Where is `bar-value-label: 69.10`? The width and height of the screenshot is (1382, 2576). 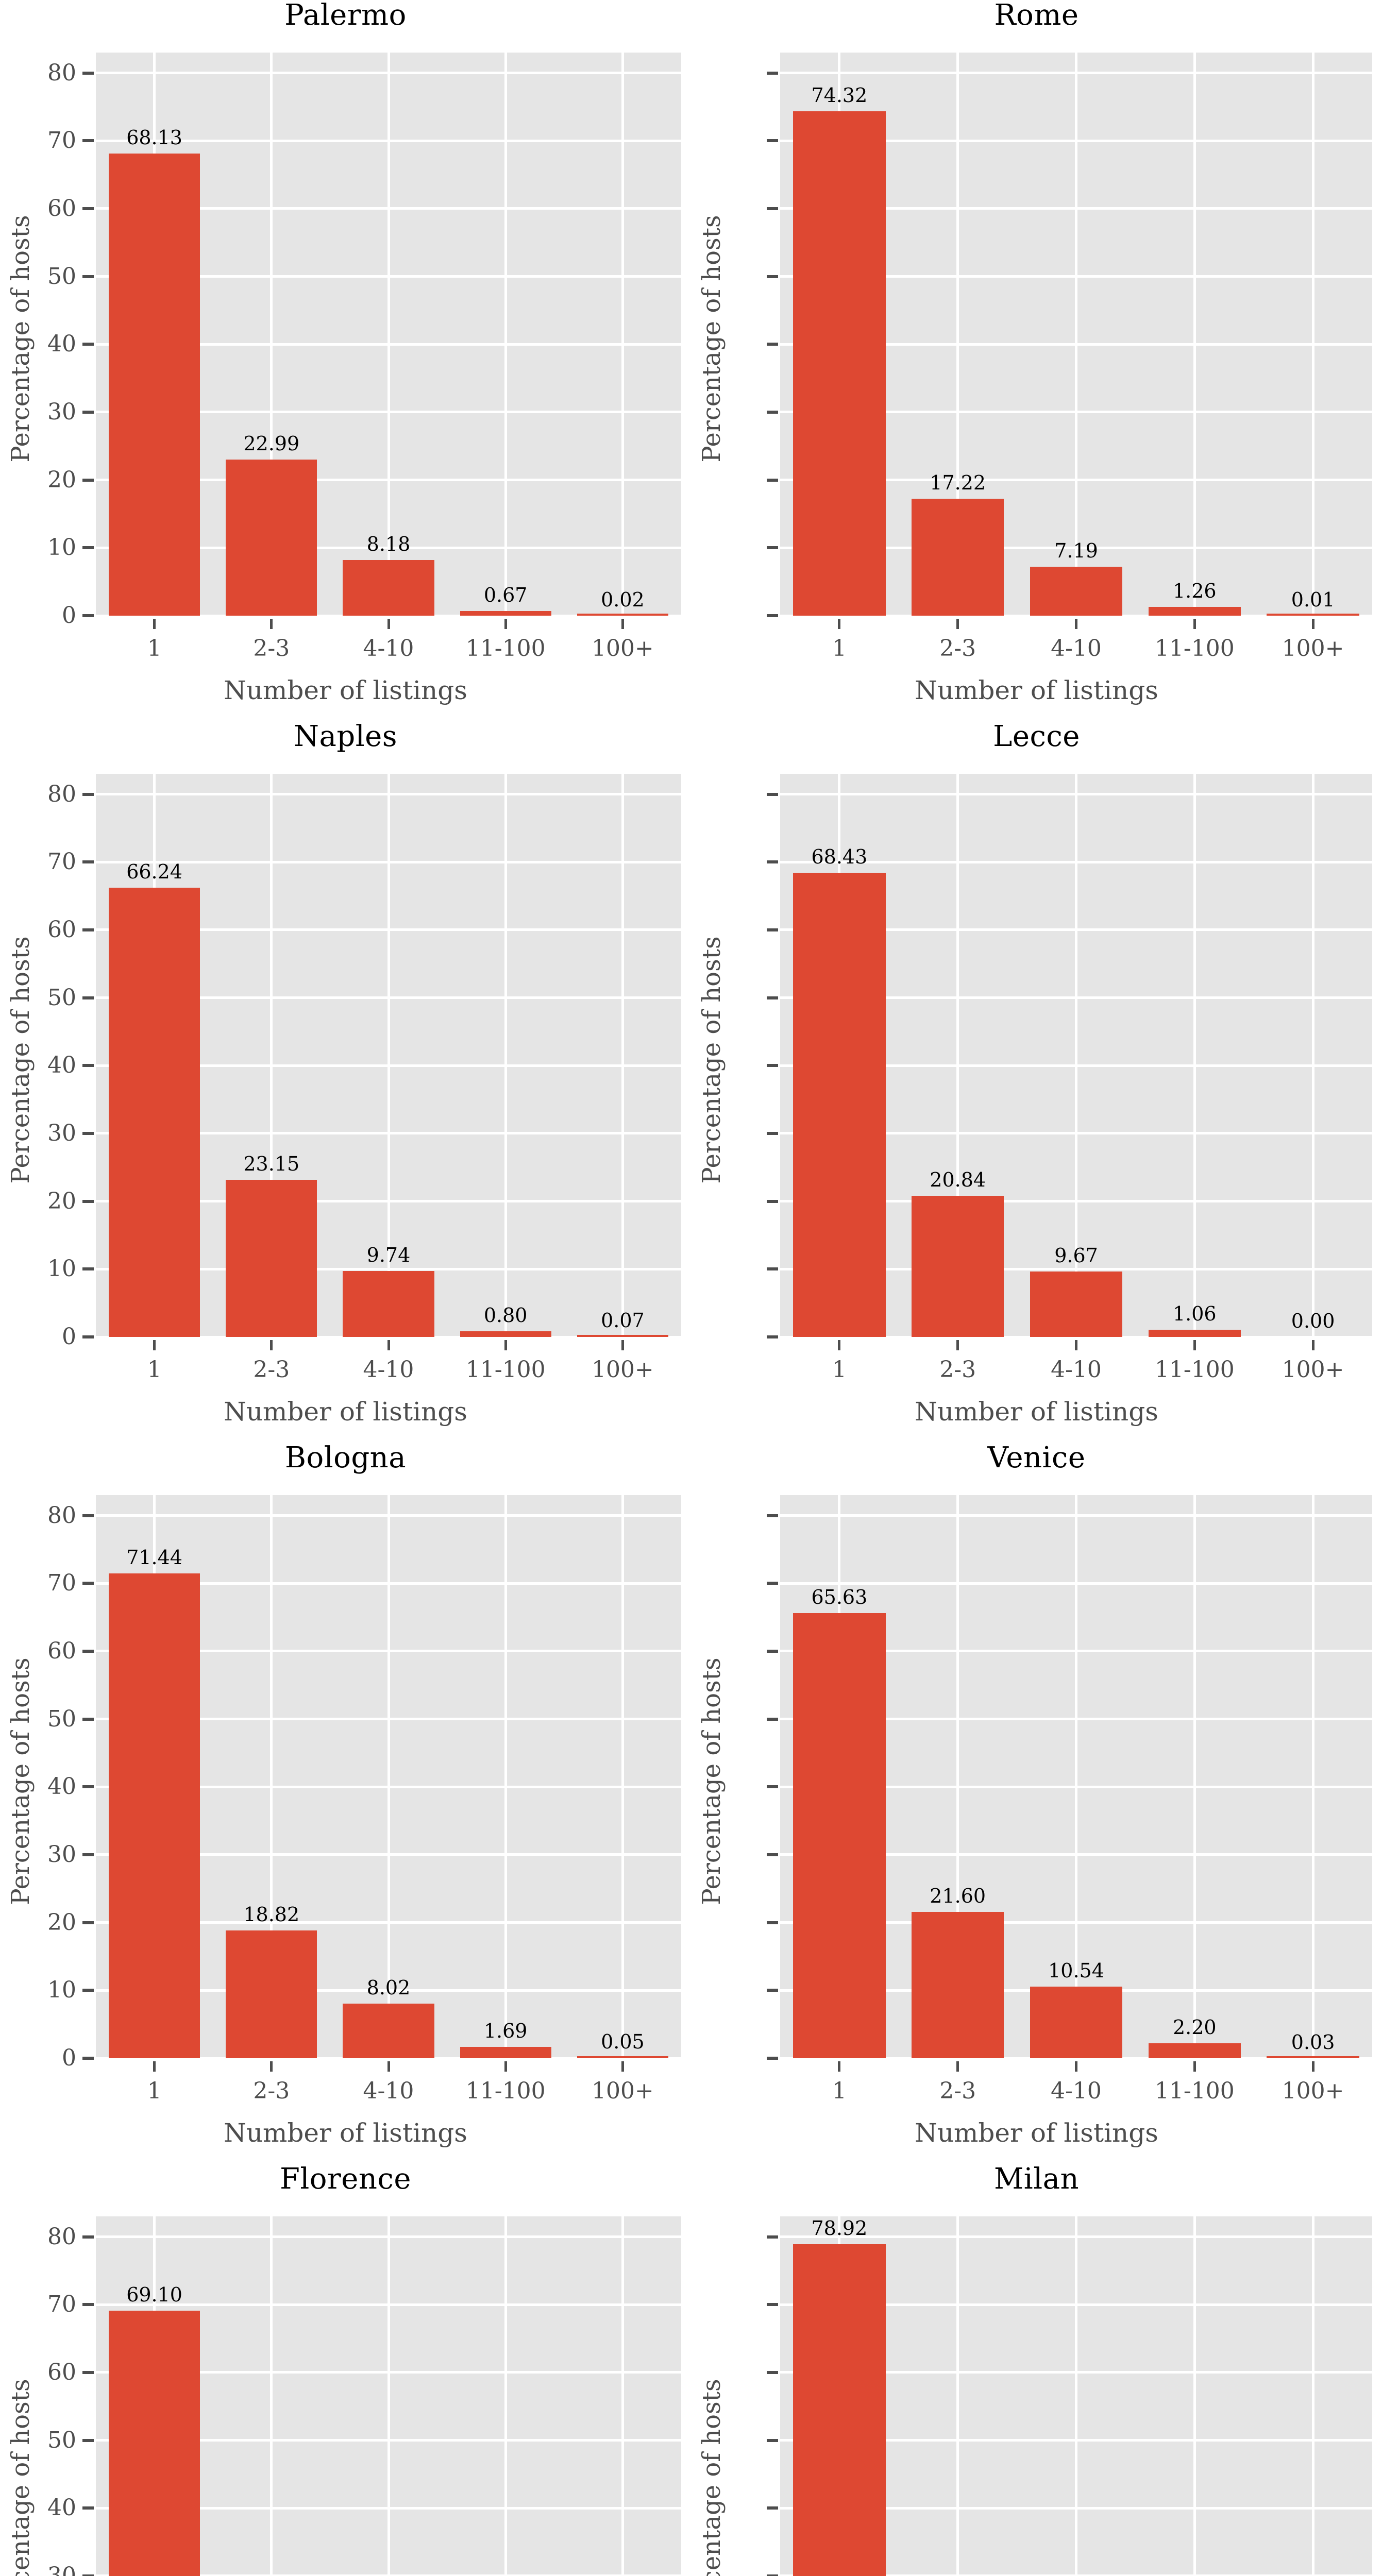 bar-value-label: 69.10 is located at coordinates (154, 2295).